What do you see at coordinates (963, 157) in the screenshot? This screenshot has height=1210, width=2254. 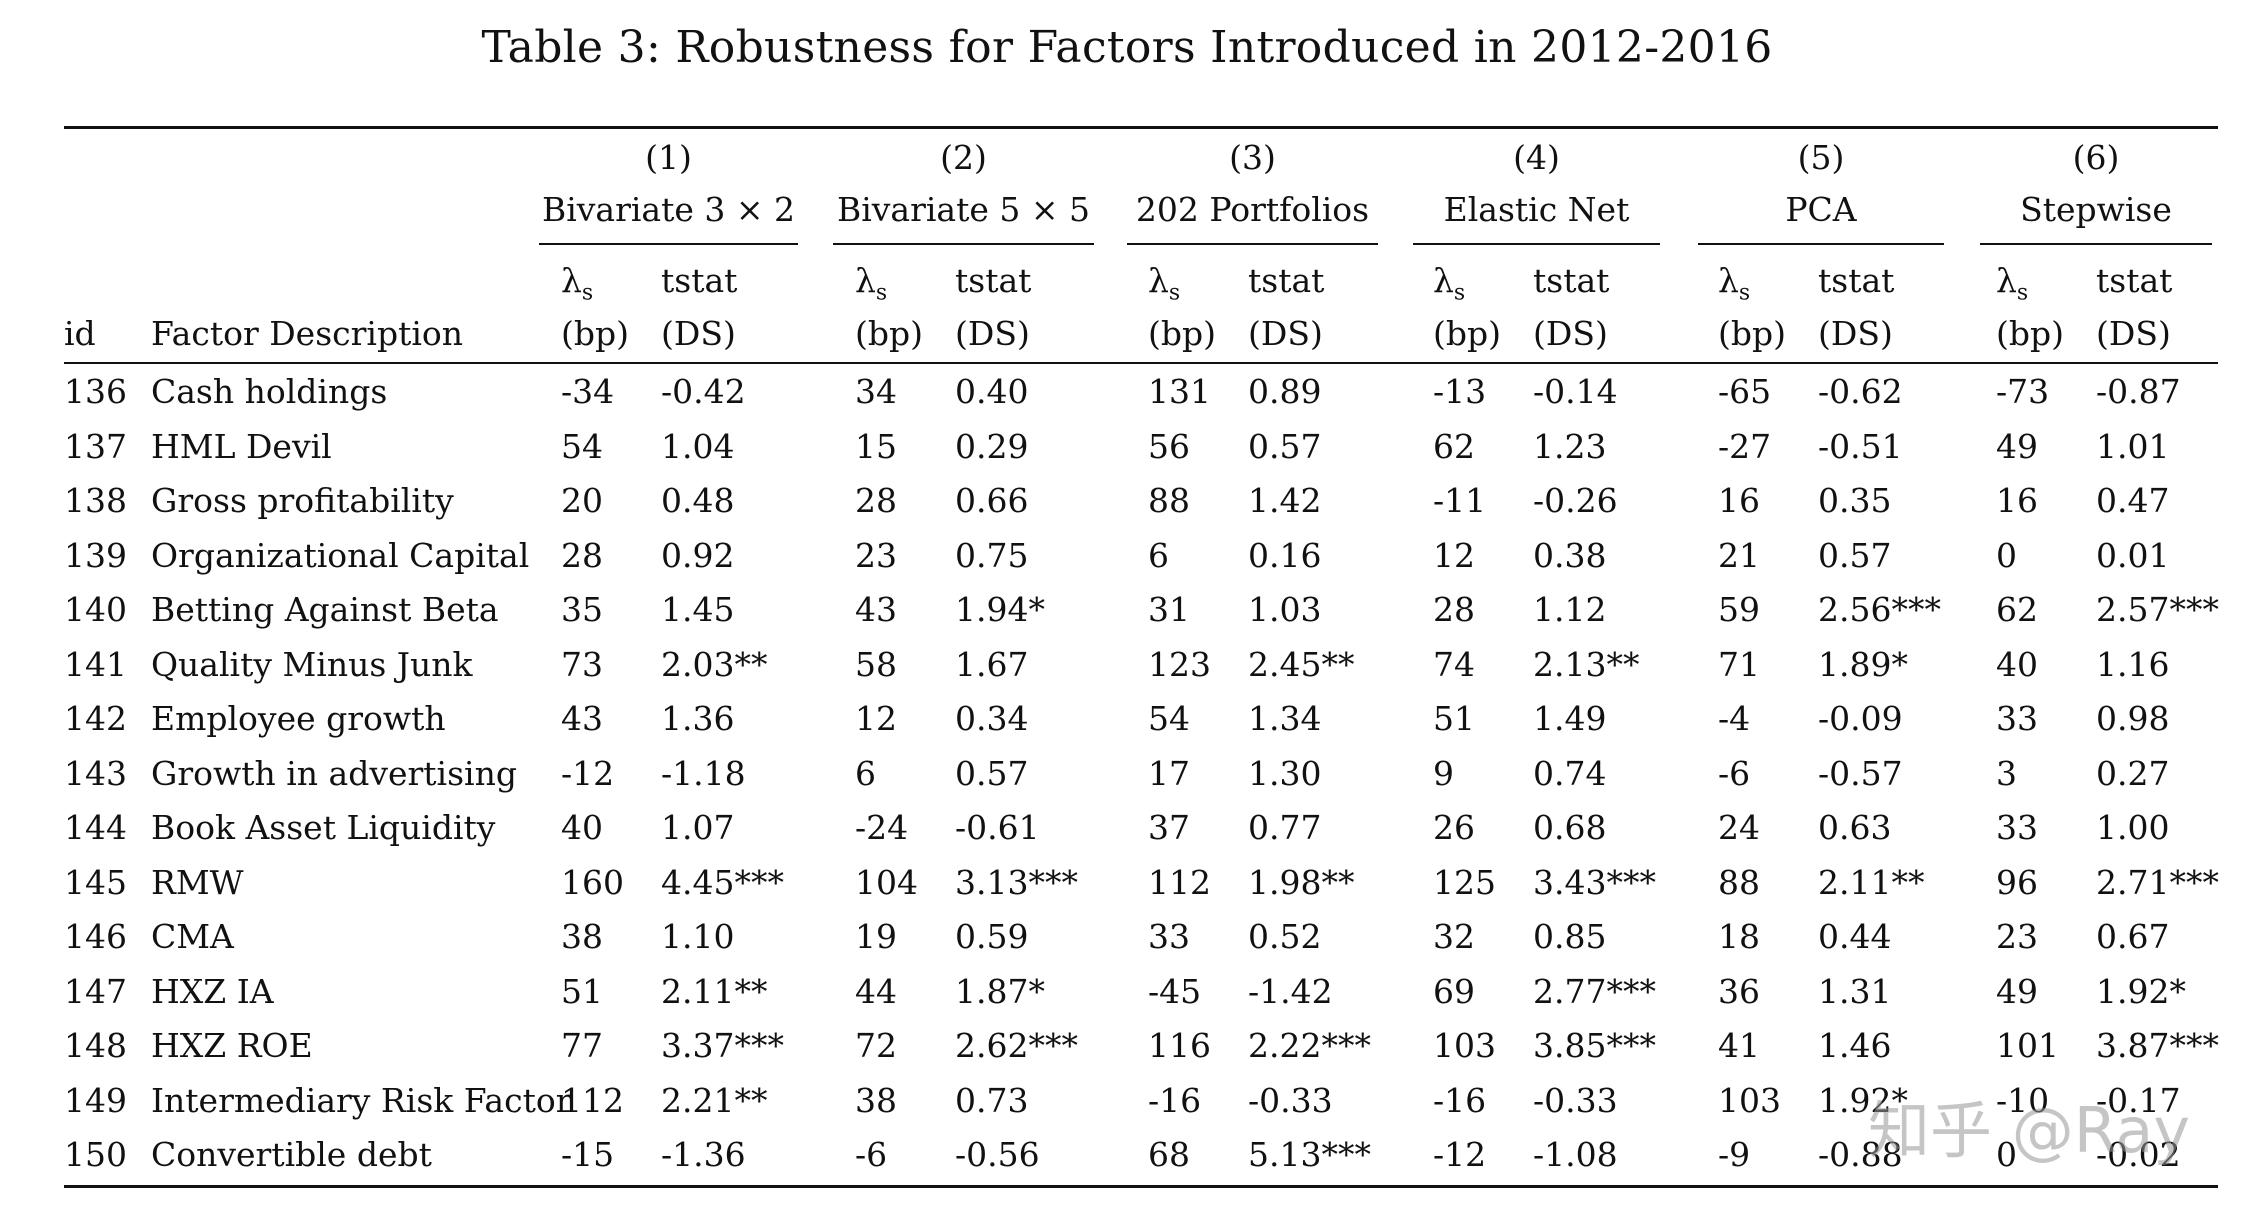 I see `group-2-number: (2)` at bounding box center [963, 157].